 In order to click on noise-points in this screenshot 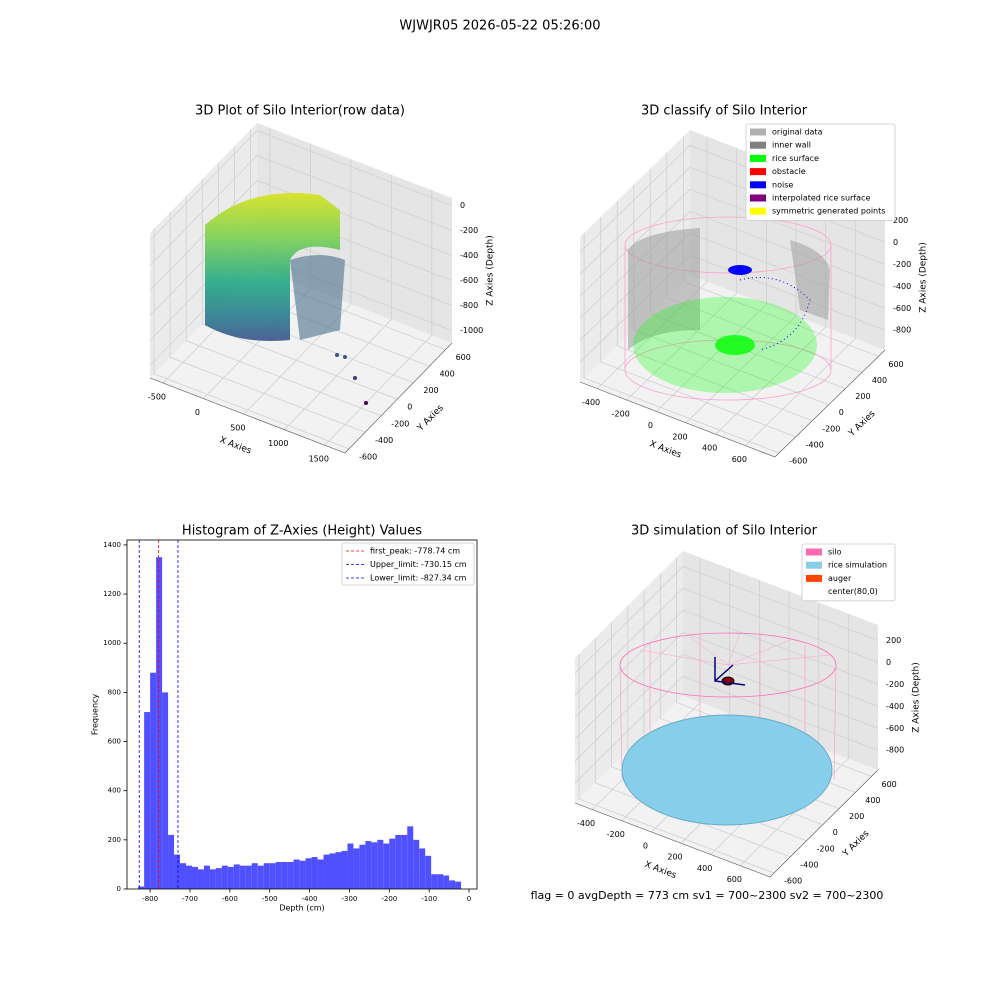, I will do `click(775, 314)`.